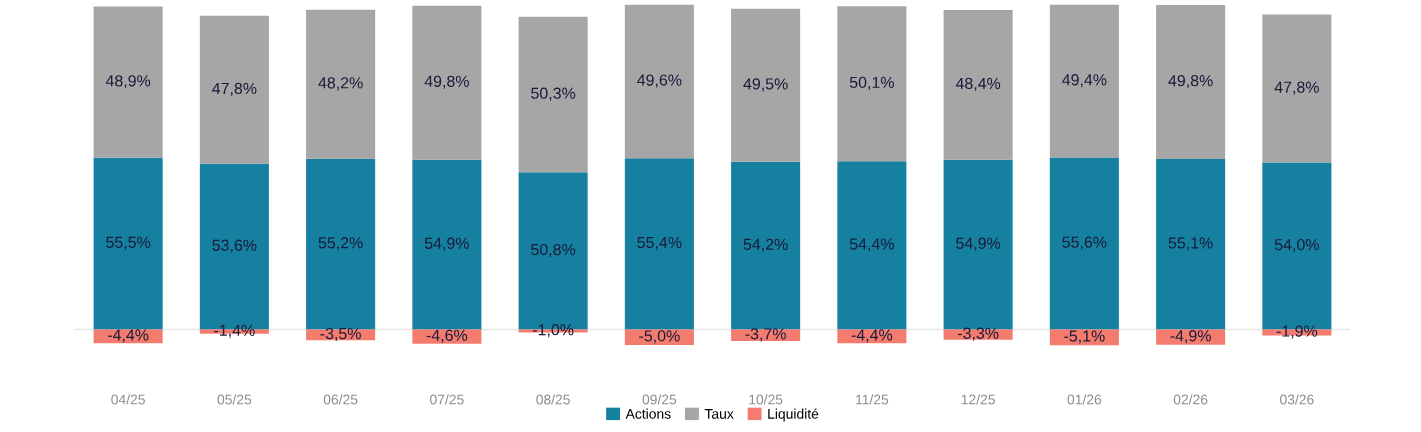  Describe the element at coordinates (766, 399) in the screenshot. I see `x-tick-label: 10/25` at that location.